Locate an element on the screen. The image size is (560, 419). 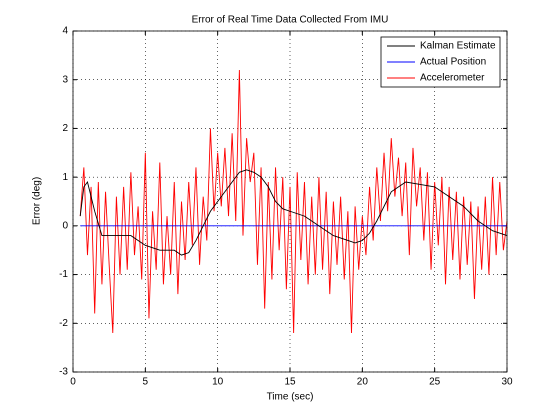
x-tick-label: 20 is located at coordinates (363, 382).